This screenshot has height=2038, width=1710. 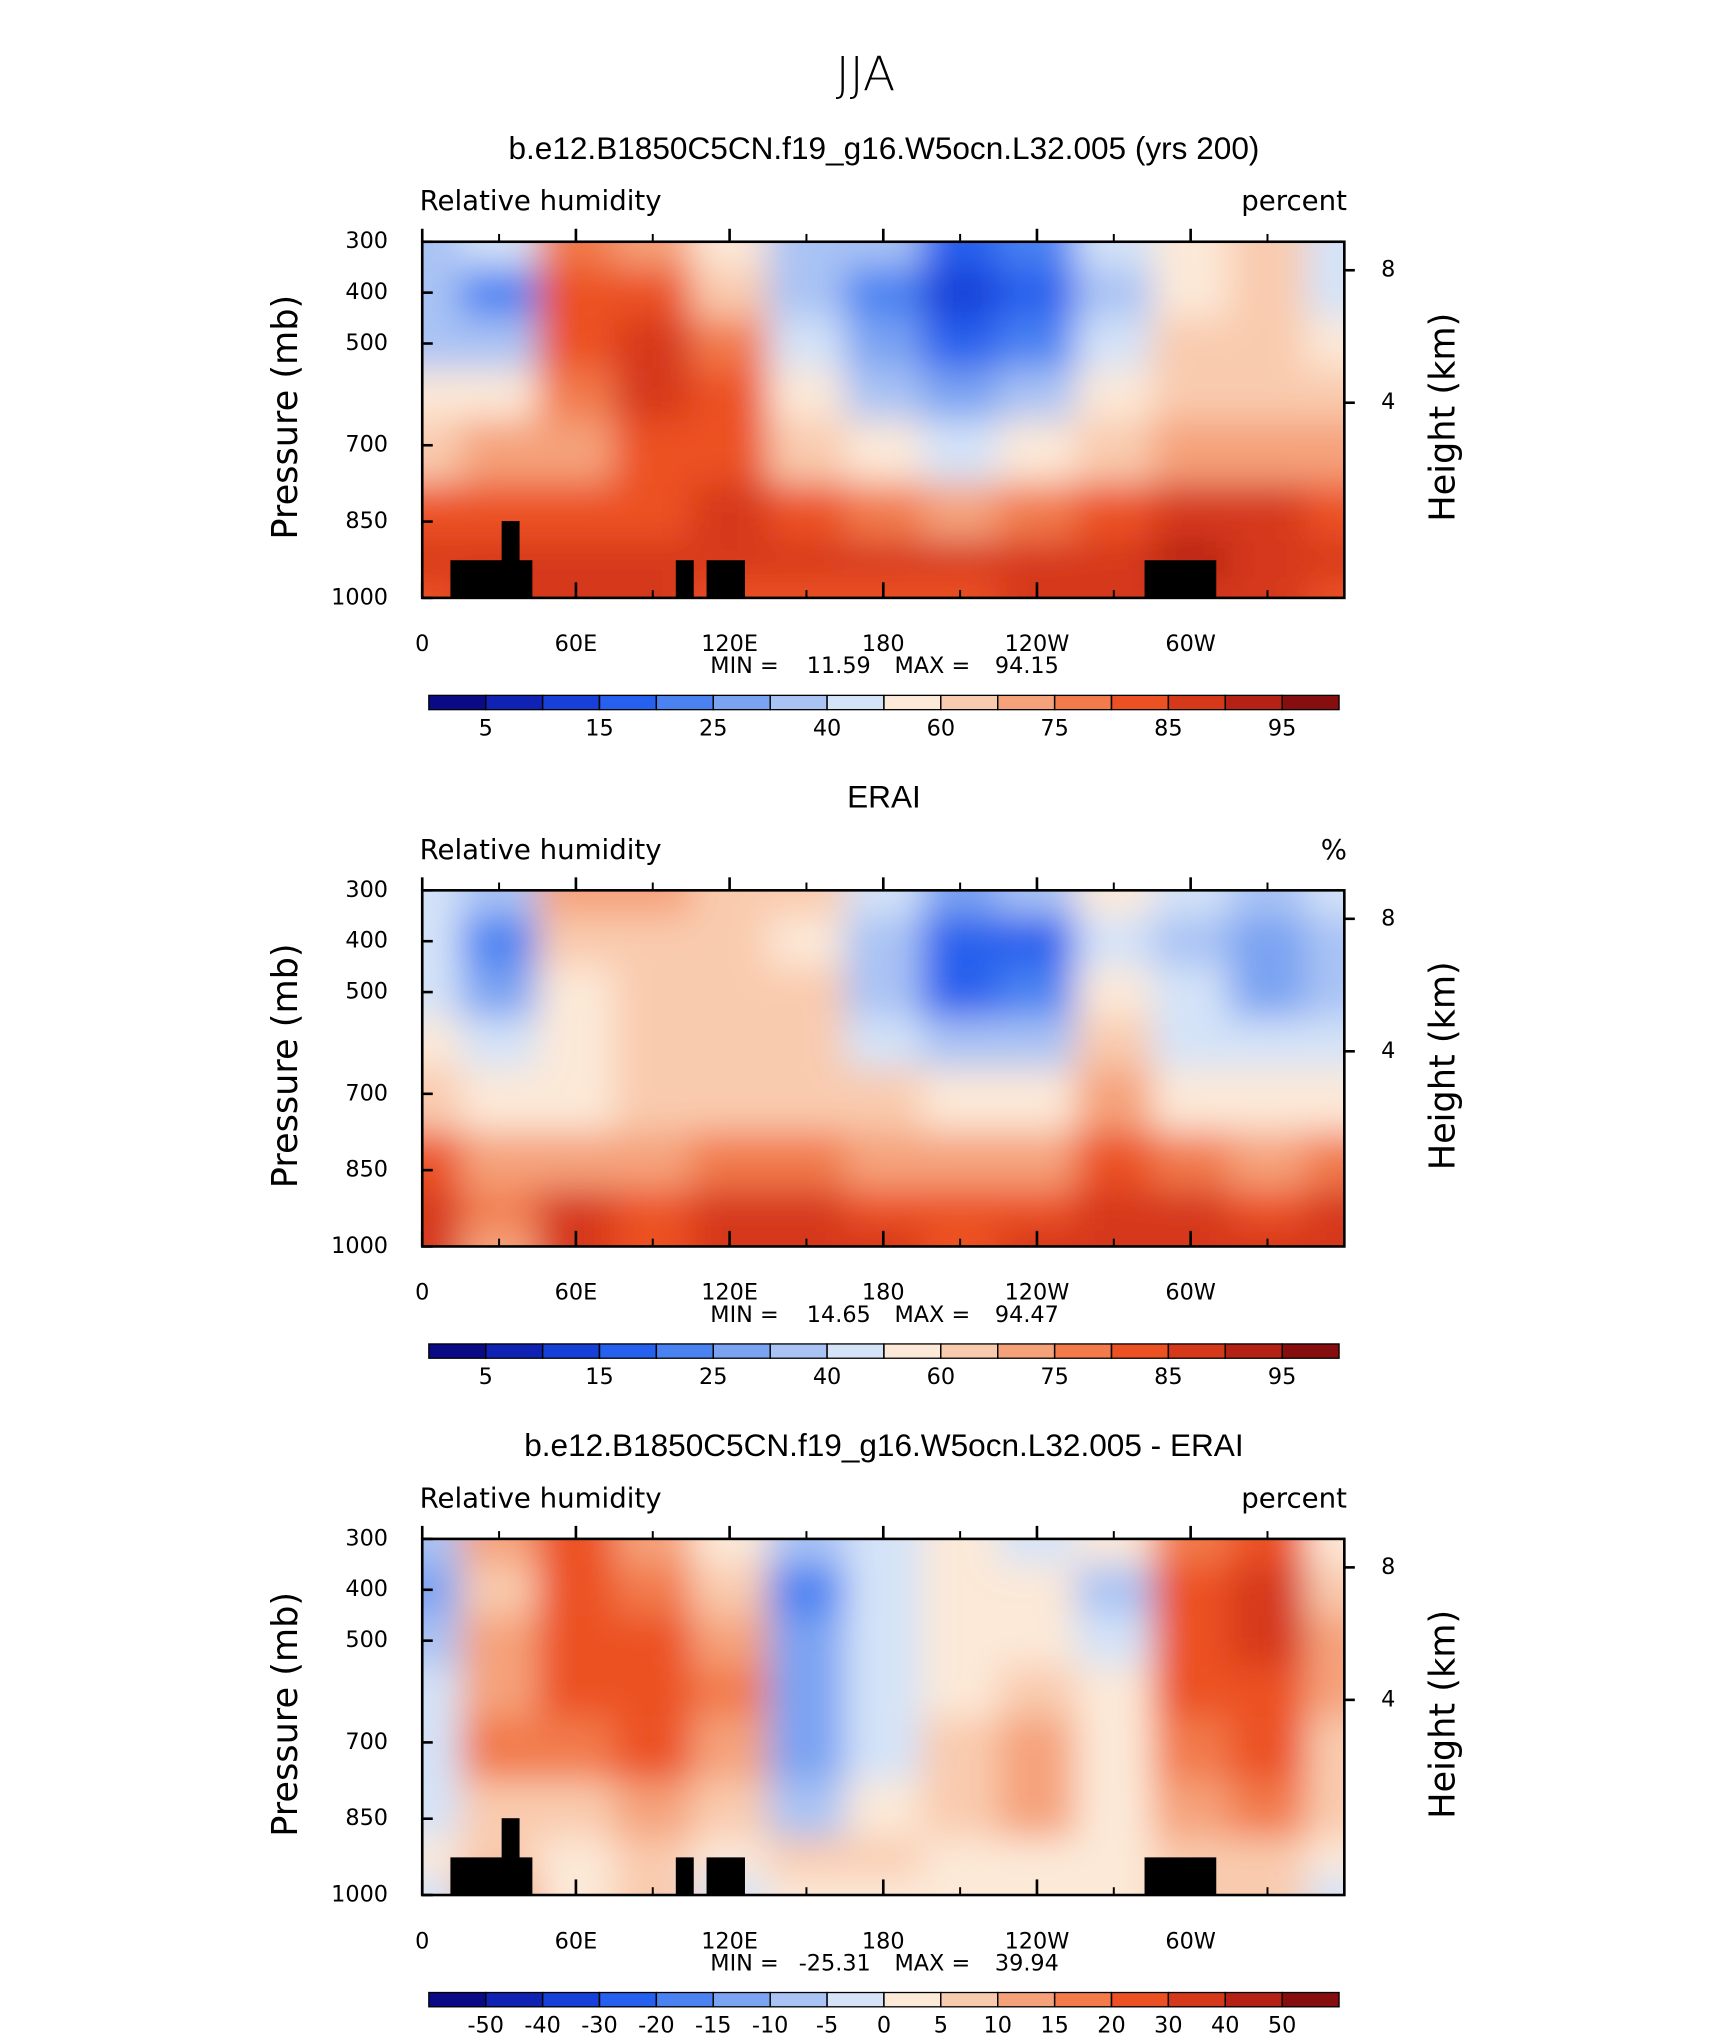 I want to click on max-label: MAX =, so click(x=932, y=666).